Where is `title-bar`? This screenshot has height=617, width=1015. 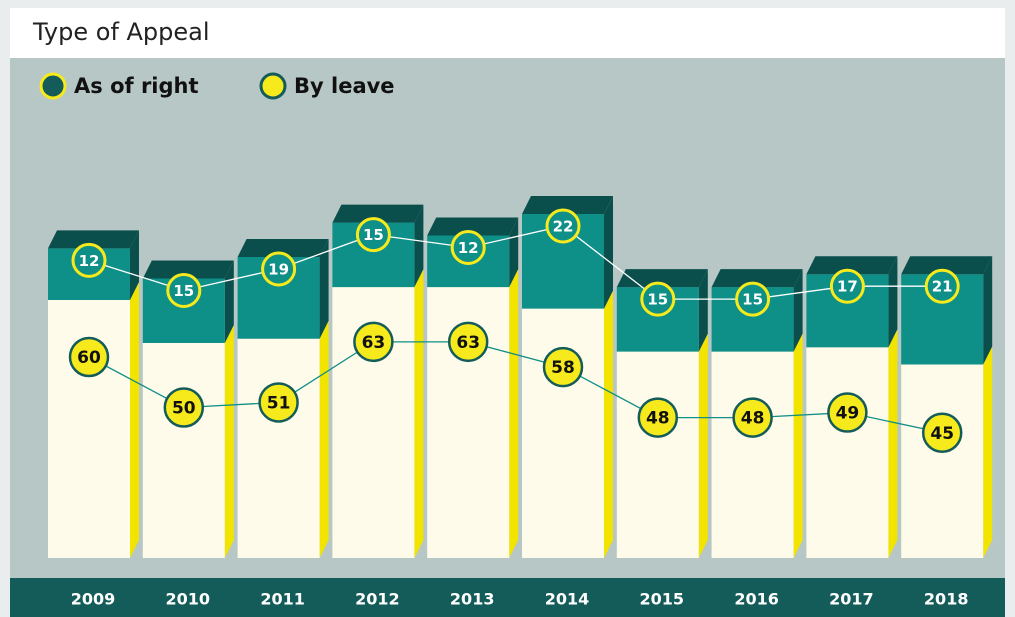 title-bar is located at coordinates (507, 33).